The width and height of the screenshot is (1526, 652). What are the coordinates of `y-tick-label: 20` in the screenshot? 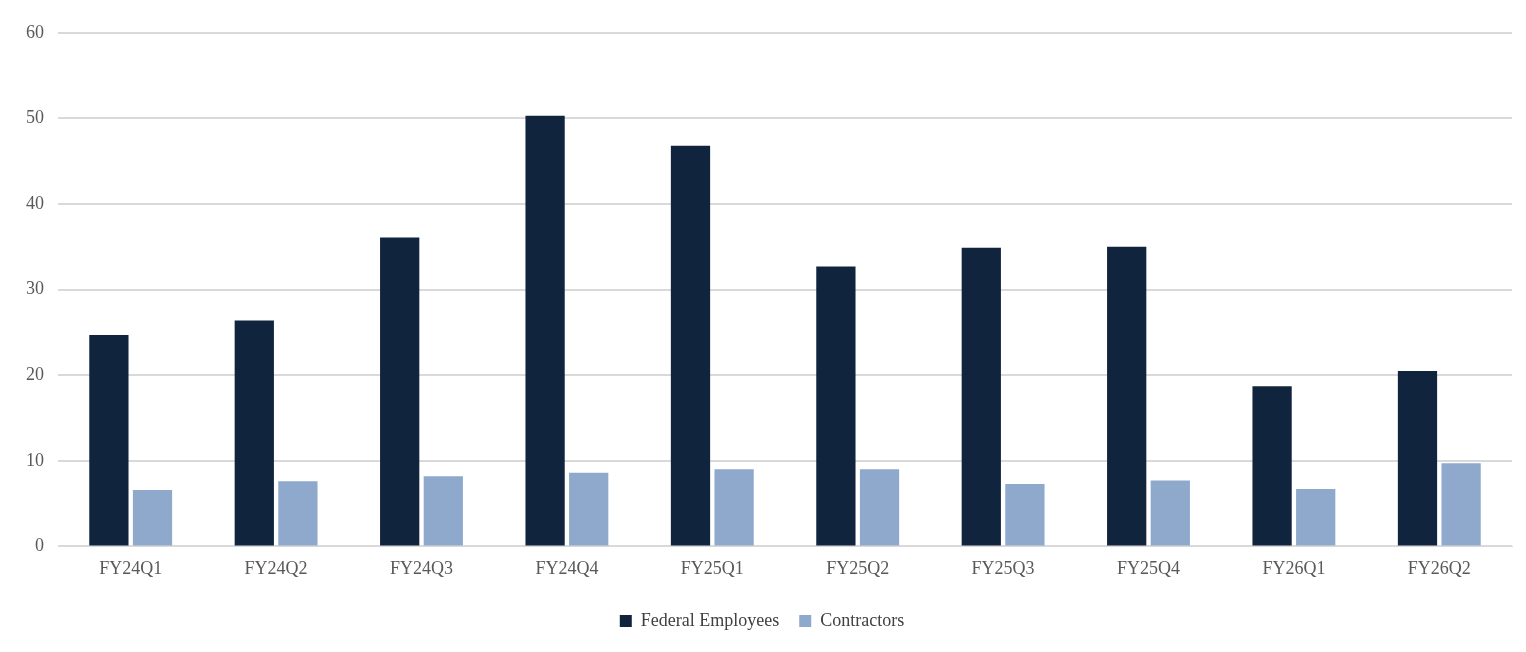 It's located at (35, 373).